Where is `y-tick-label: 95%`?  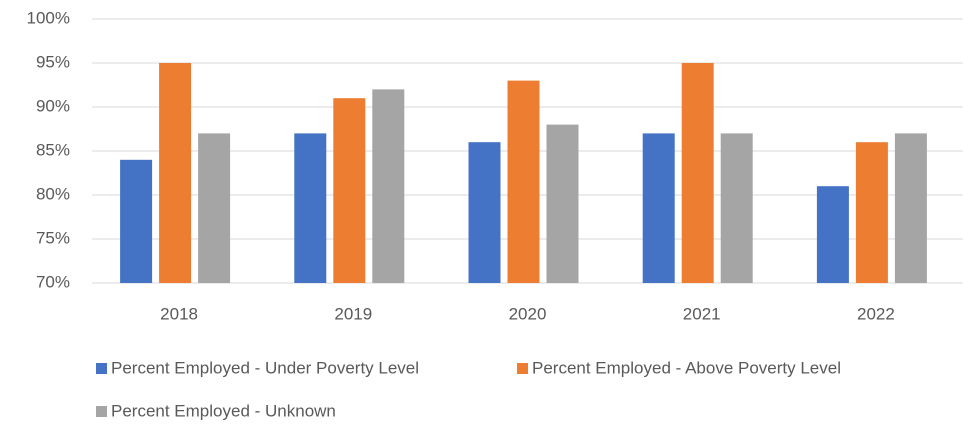
y-tick-label: 95% is located at coordinates (53, 61).